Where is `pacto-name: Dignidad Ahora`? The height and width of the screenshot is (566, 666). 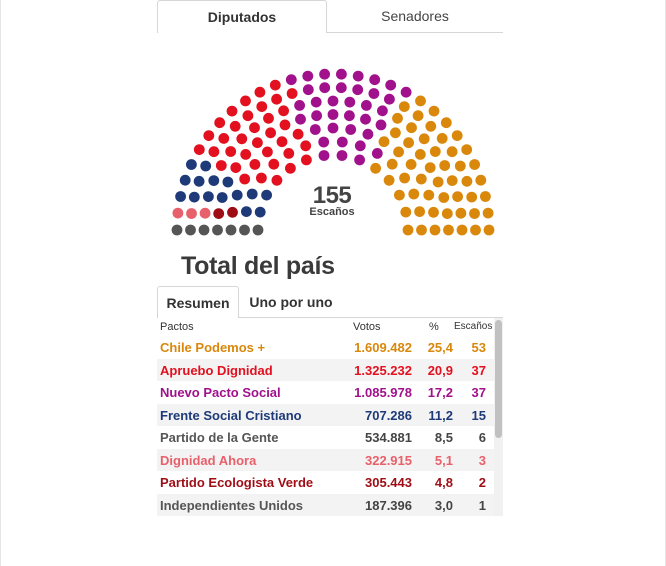
pacto-name: Dignidad Ahora is located at coordinates (208, 460).